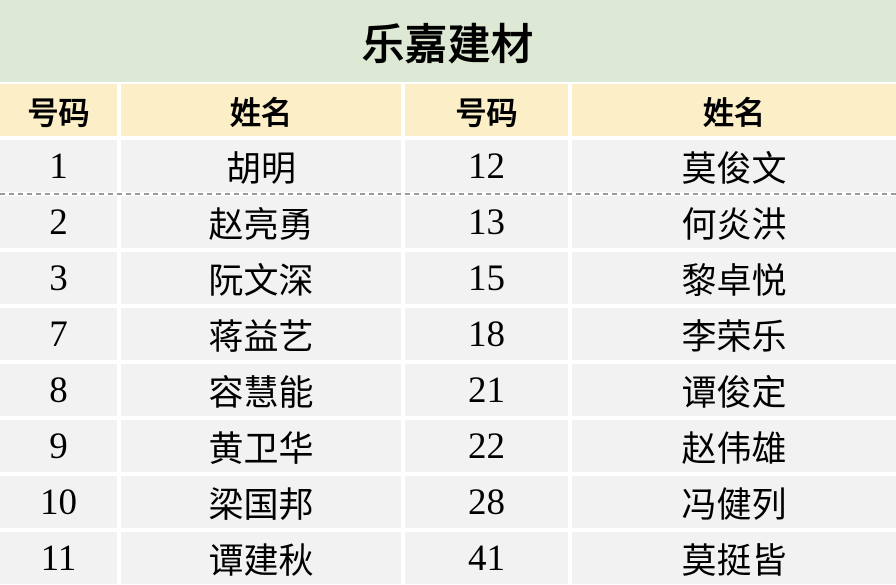 The height and width of the screenshot is (585, 896). What do you see at coordinates (486, 334) in the screenshot?
I see `number-cell: 18` at bounding box center [486, 334].